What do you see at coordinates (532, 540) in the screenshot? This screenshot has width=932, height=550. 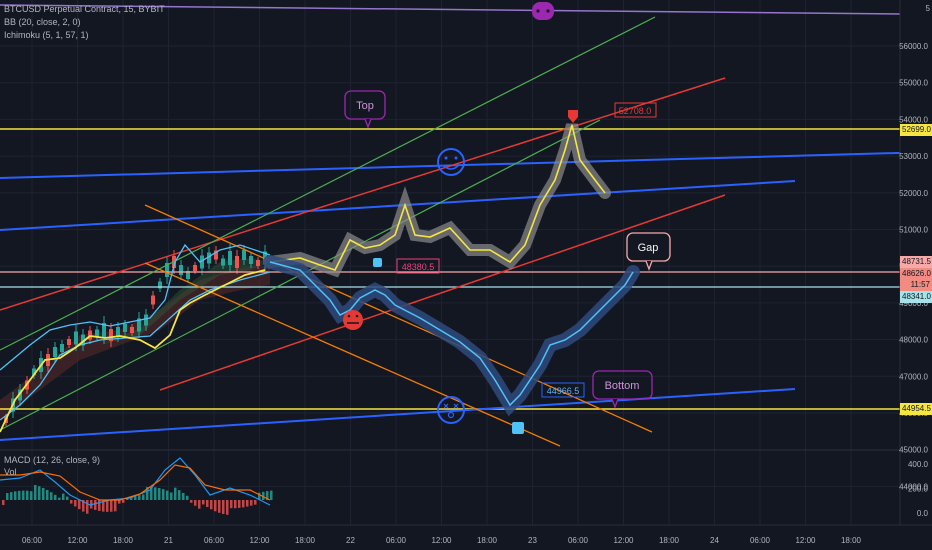 I see `time-tick-label: 23` at bounding box center [532, 540].